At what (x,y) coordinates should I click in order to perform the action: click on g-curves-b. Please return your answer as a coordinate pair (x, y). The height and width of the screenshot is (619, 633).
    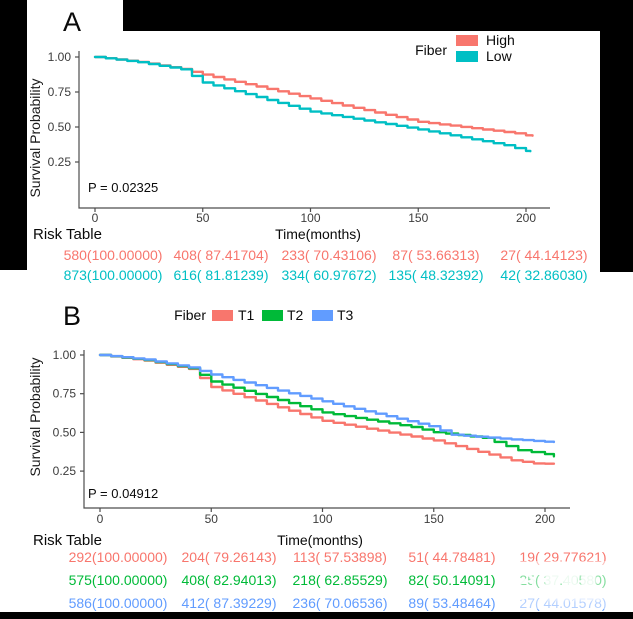
    Looking at the image, I should click on (327, 409).